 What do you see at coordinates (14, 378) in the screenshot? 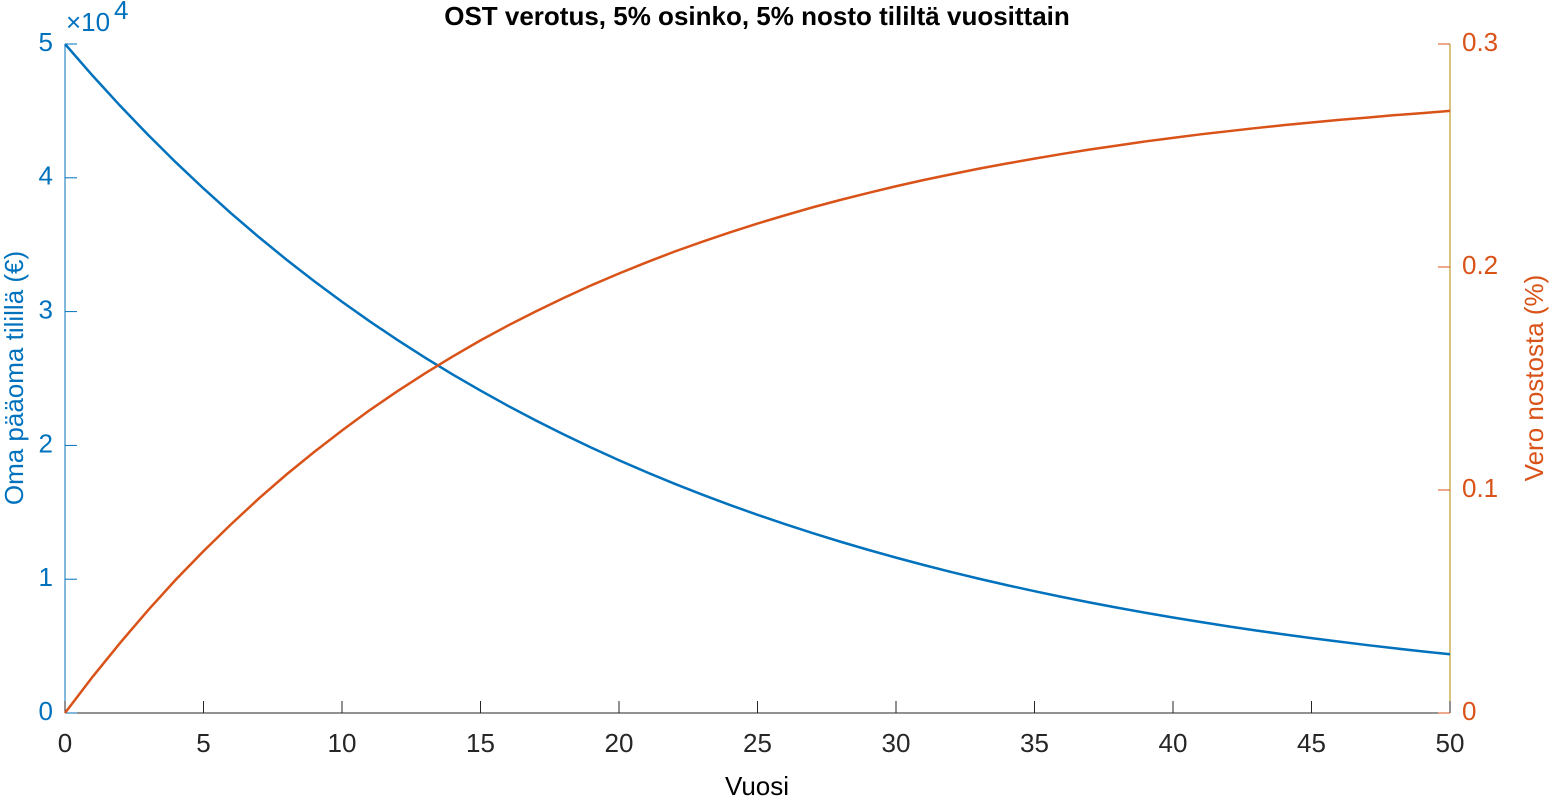
I see `y-axis-label: Oma pääoma tilillä (€)` at bounding box center [14, 378].